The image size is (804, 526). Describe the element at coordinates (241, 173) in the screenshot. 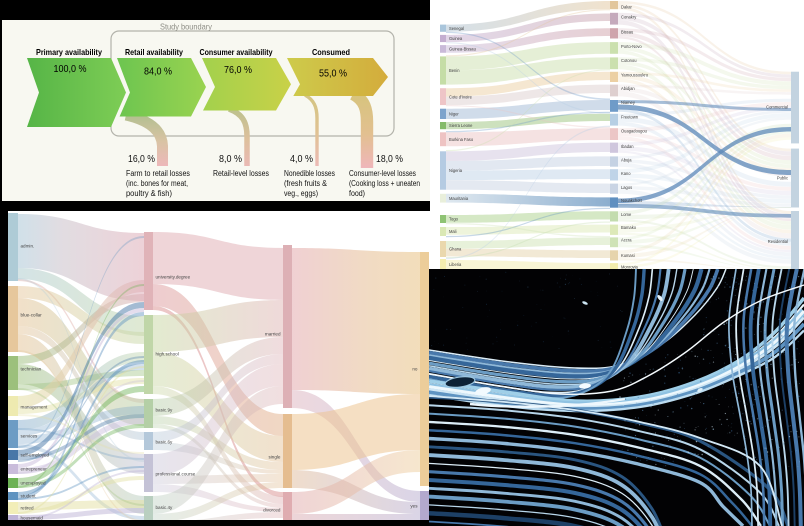

I see `svg-text: Retail-level losses` at that location.